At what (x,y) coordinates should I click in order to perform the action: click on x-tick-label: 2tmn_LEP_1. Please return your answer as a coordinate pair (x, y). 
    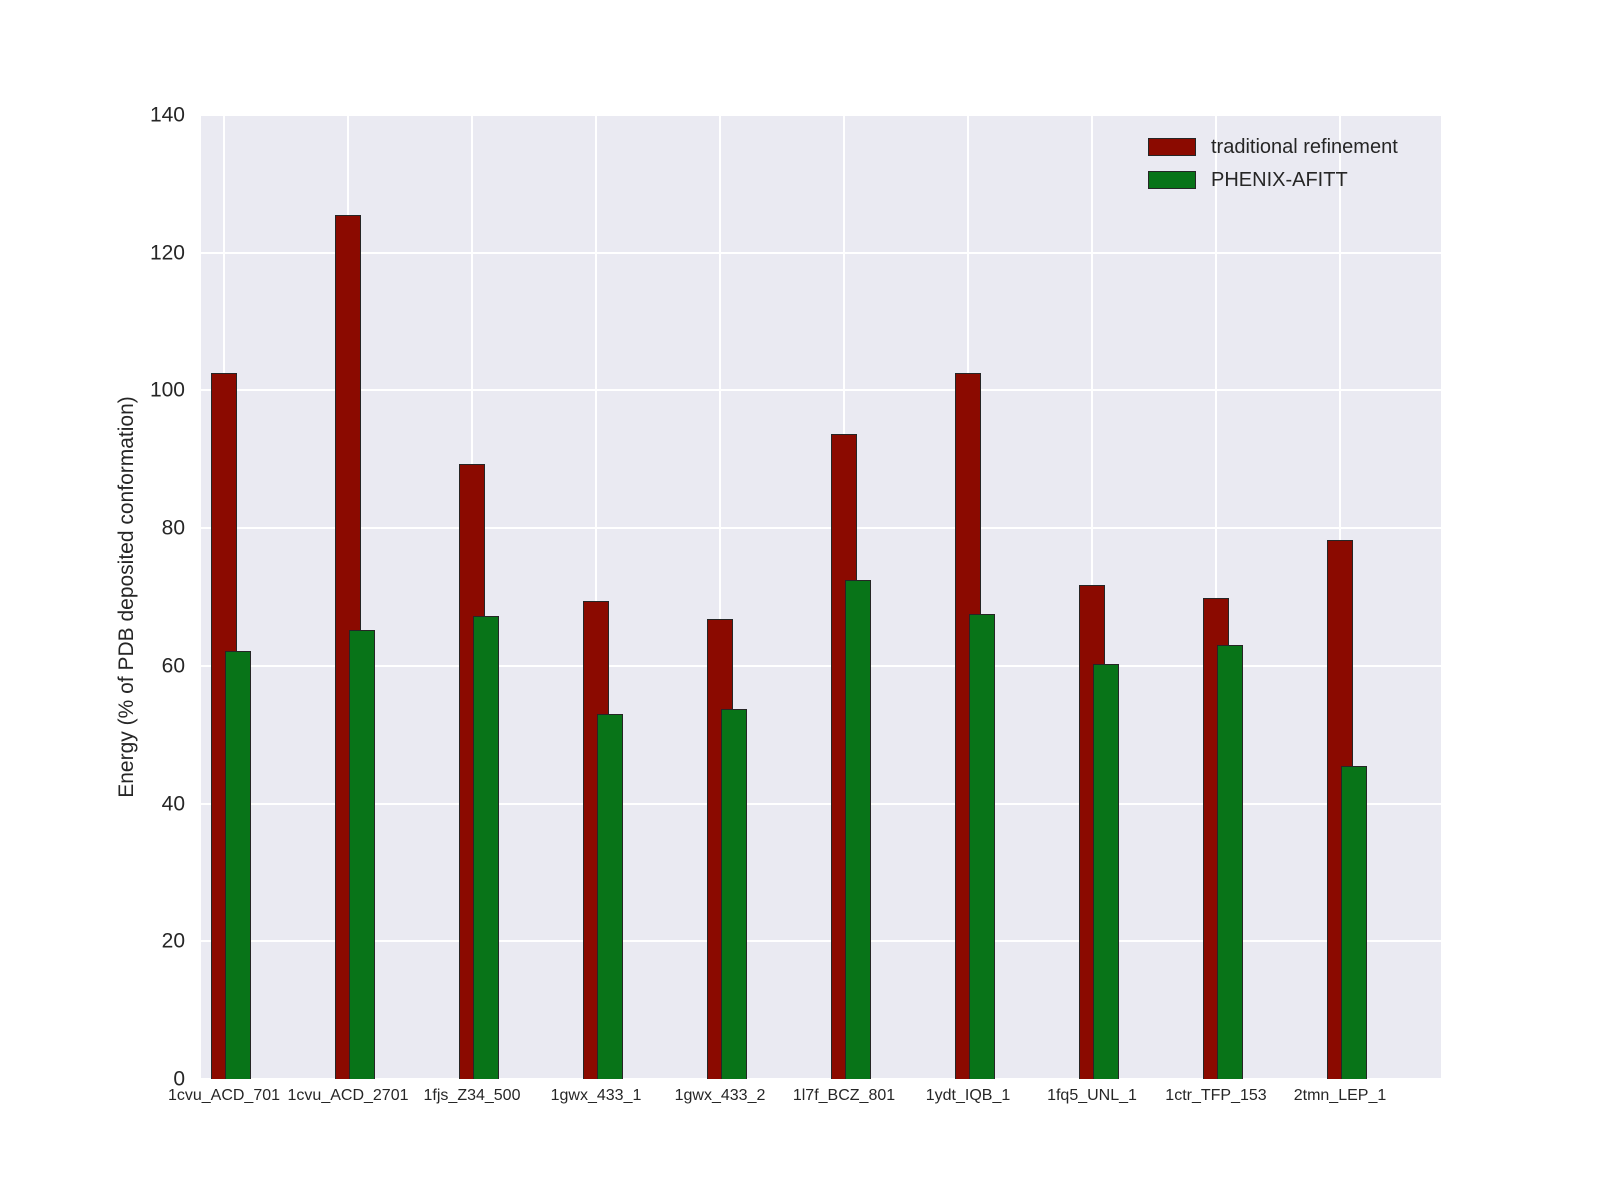
    Looking at the image, I should click on (1340, 1095).